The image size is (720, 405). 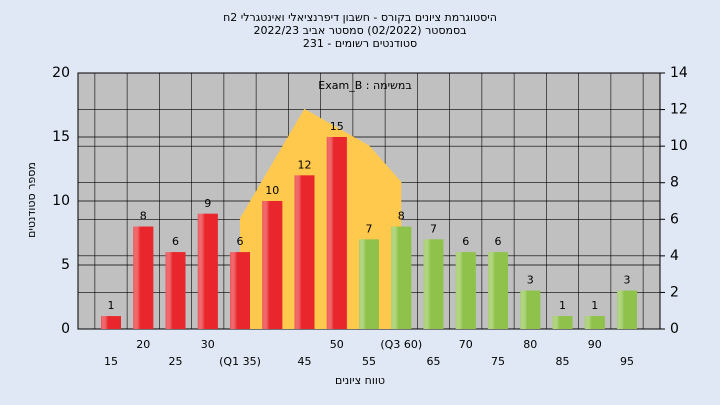 I want to click on y-tick-label: 15, so click(x=61, y=137).